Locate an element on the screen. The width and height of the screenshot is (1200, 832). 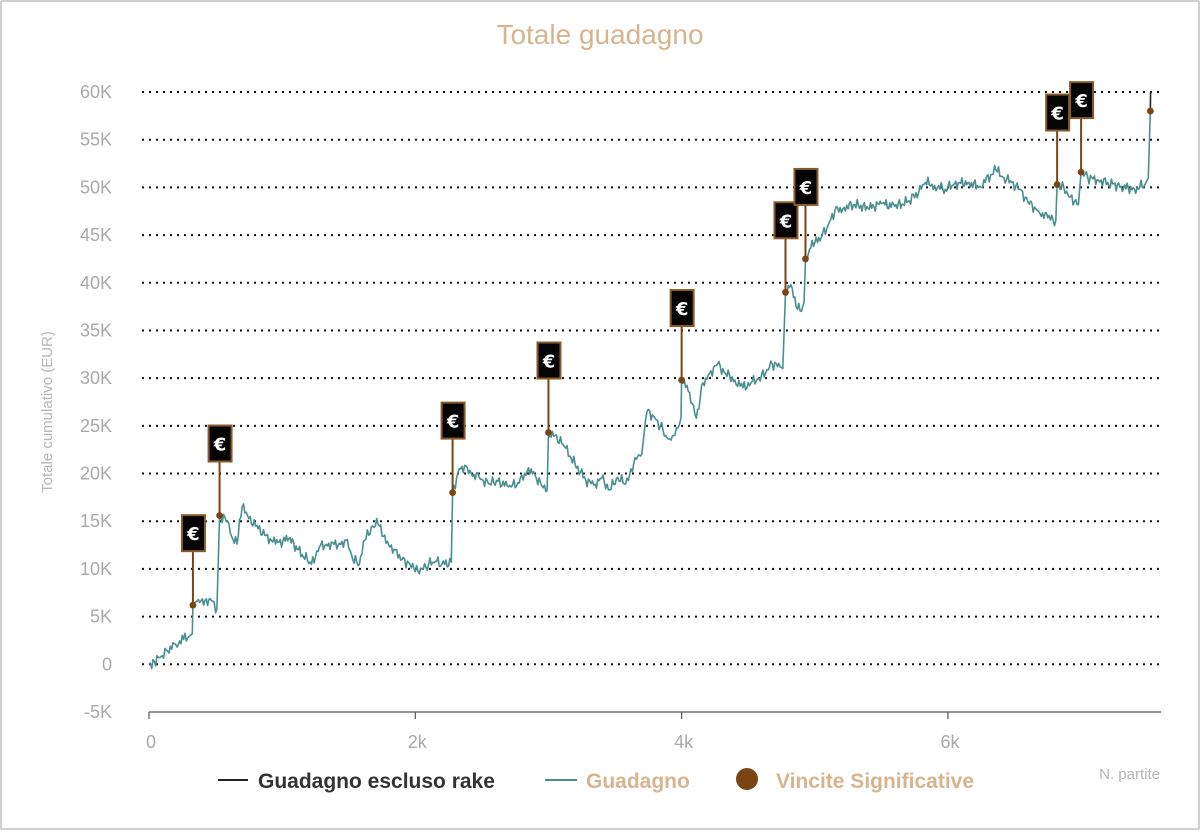
y-axis-ticks: 60K 55K 50K 45K 40K 35K 30K 25K 20K 15K 10K 5K 0 -5K is located at coordinates (96, 402).